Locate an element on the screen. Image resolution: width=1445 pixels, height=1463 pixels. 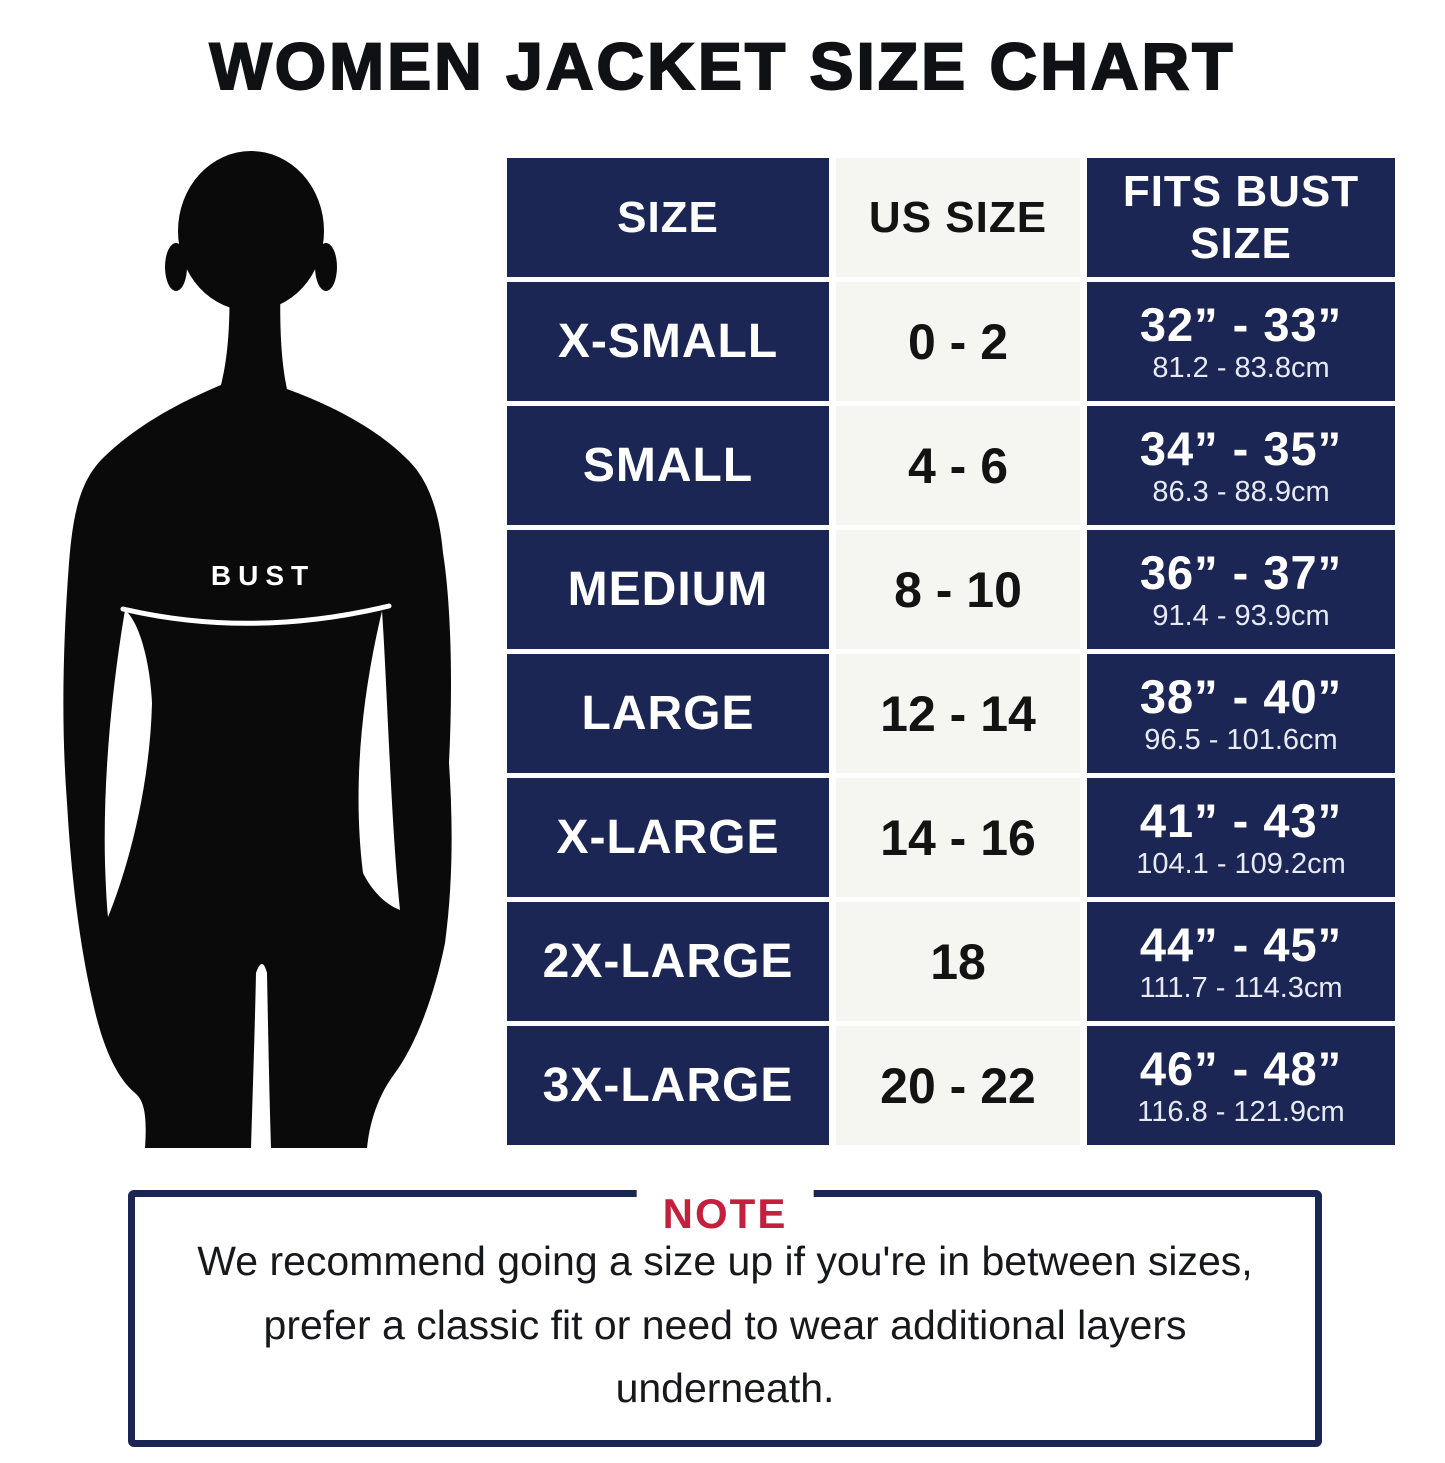
size-cell: 2X-LARGE is located at coordinates (668, 961).